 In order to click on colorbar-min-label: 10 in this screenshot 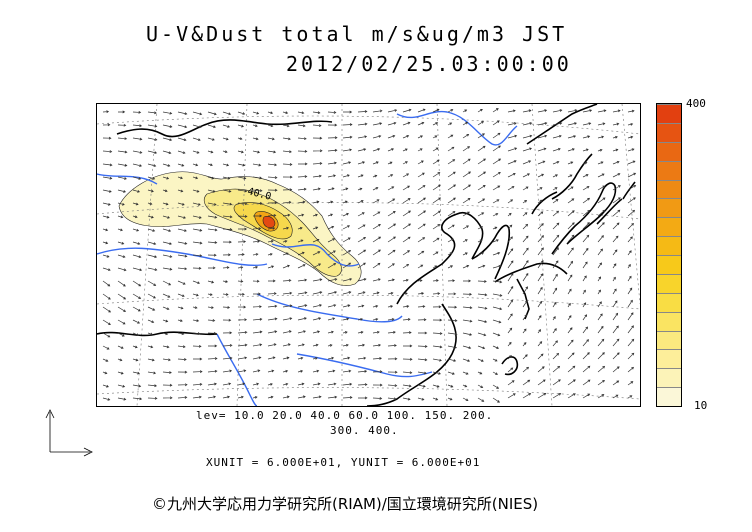, I will do `click(701, 405)`.